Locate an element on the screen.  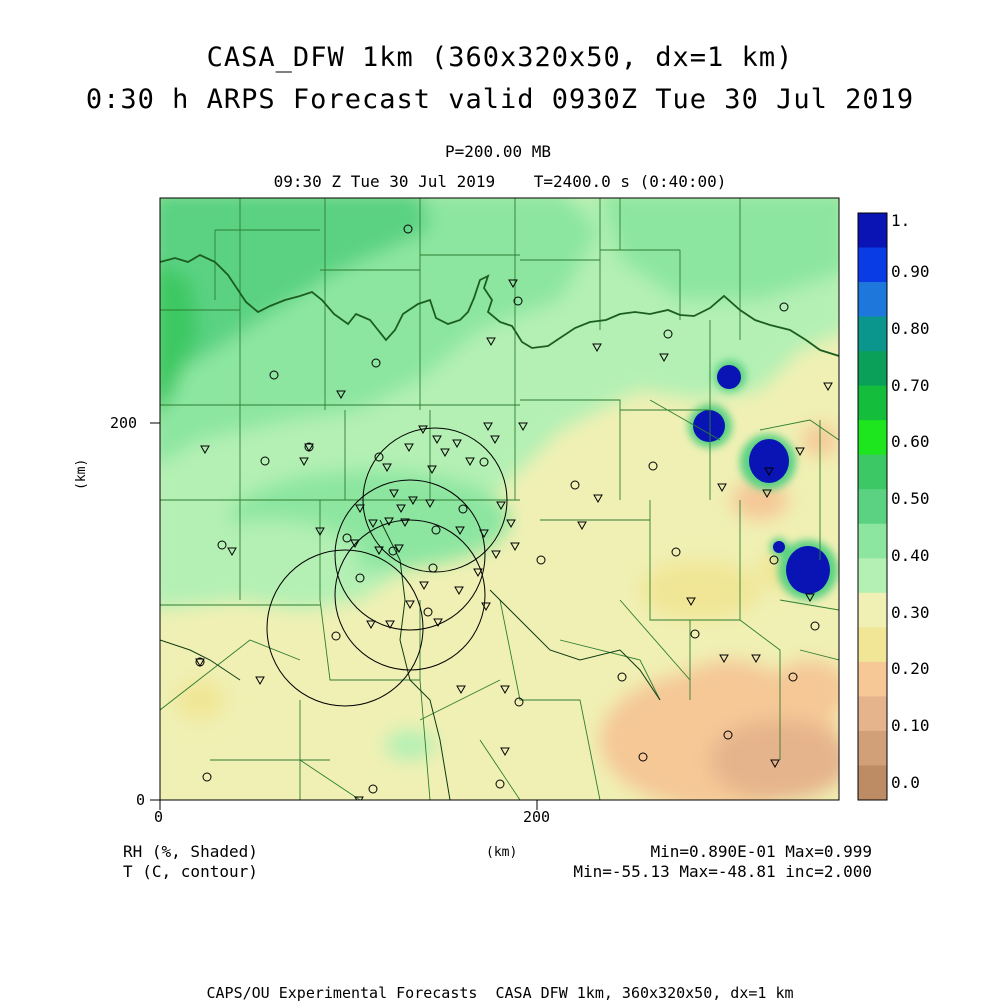
minmax-t: Min=-55.13 Max=-48.81 inc=2.000 is located at coordinates (722, 871).